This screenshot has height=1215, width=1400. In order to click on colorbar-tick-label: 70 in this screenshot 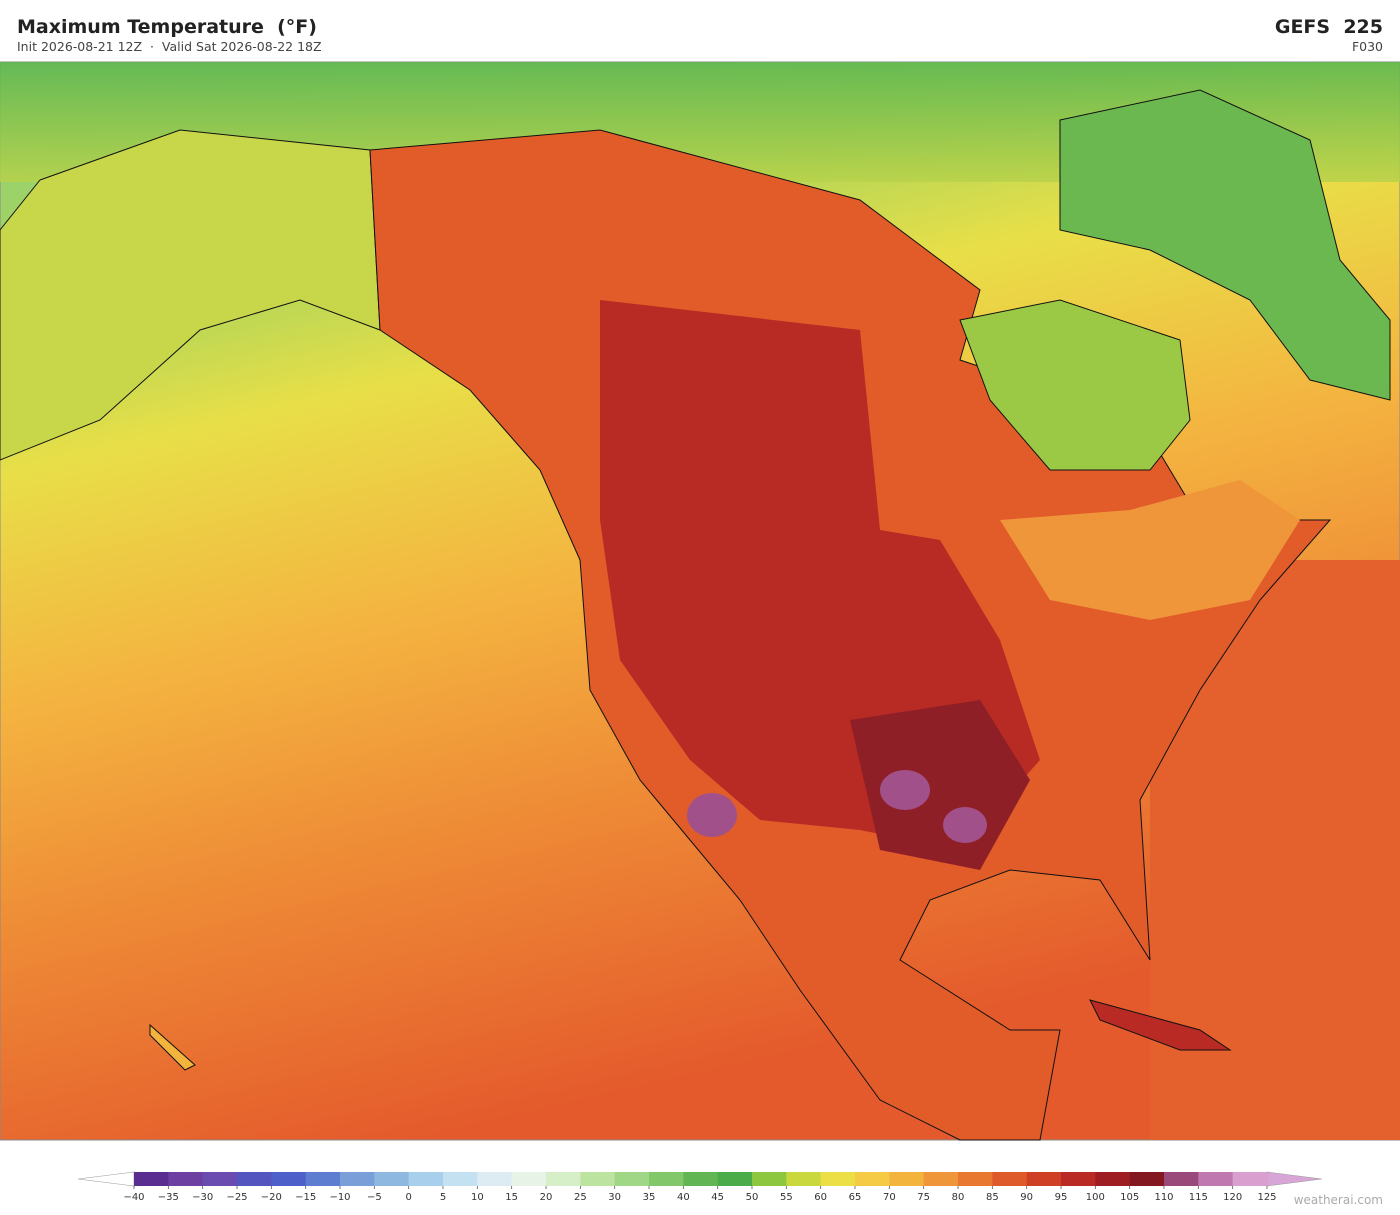, I will do `click(889, 1197)`.